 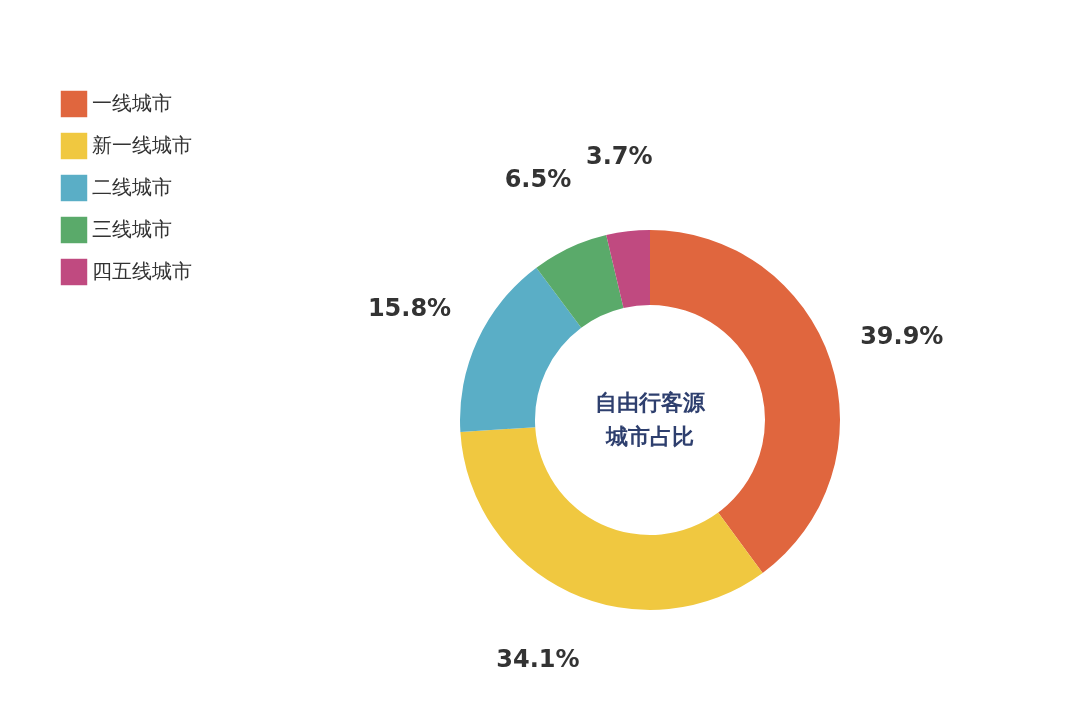 What do you see at coordinates (409, 307) in the screenshot?
I see `data-label: 15.8%` at bounding box center [409, 307].